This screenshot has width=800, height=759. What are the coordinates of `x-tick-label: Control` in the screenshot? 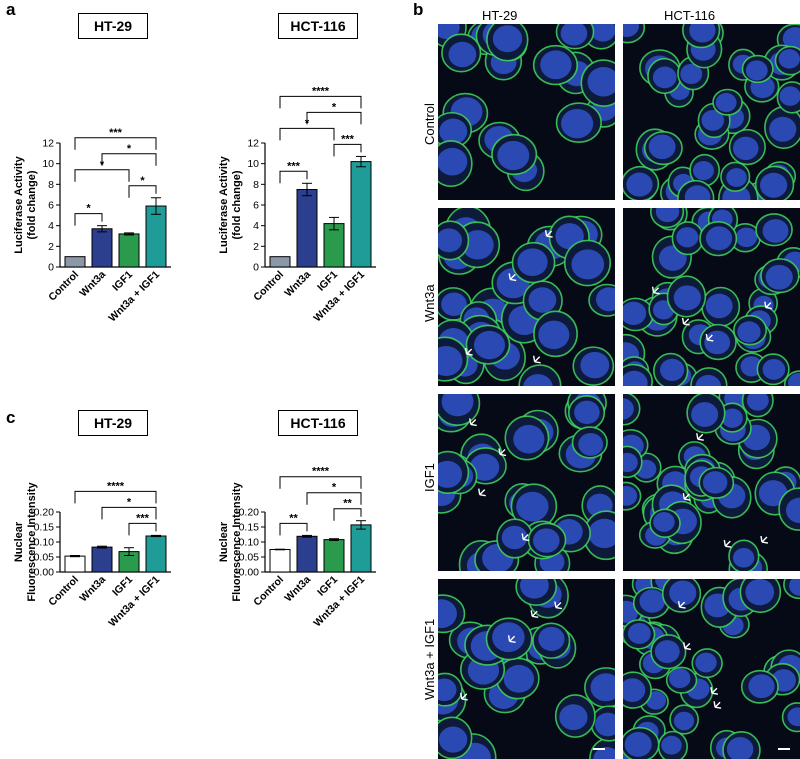 It's located at (63, 286).